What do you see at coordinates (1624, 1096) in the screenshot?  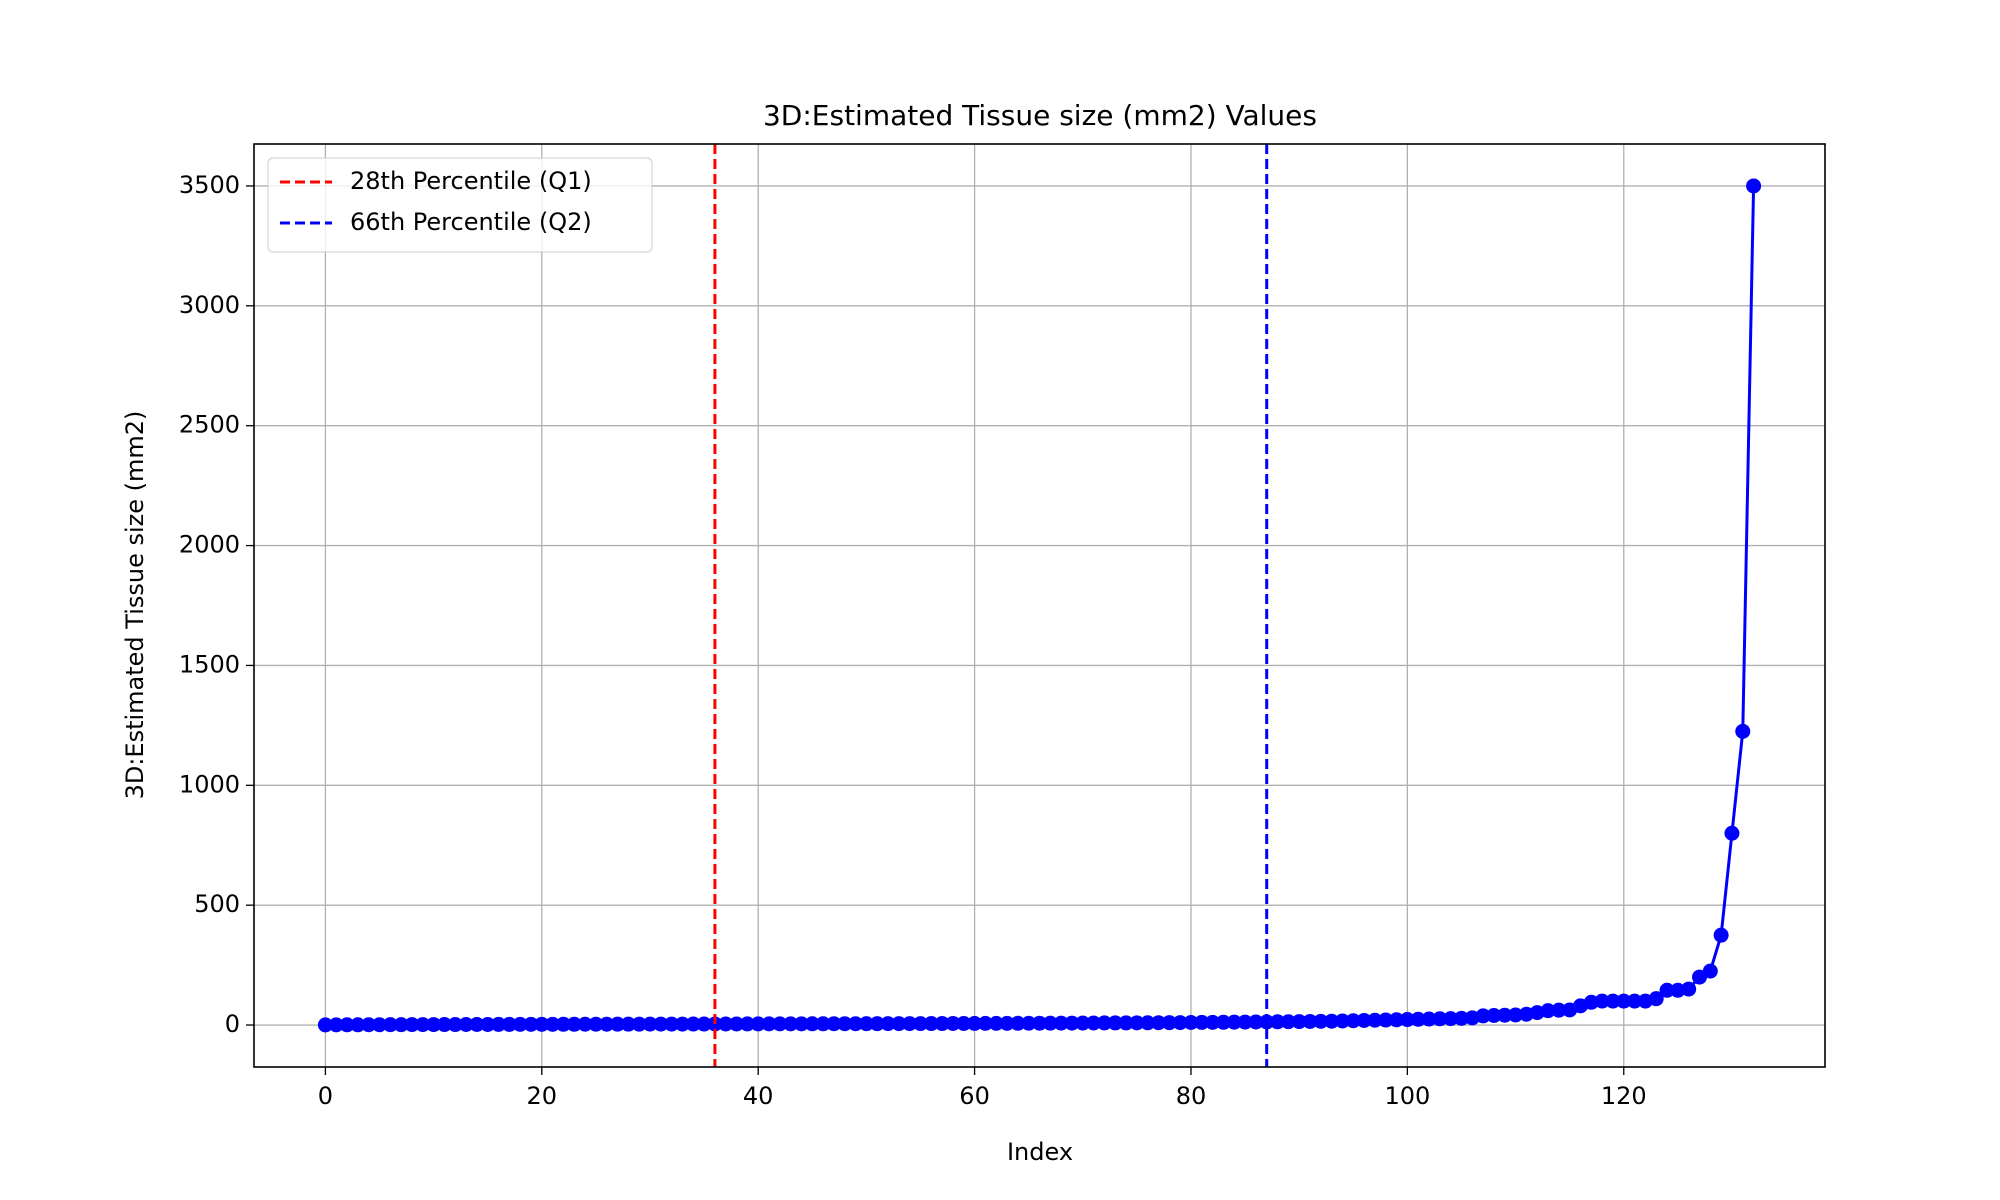 I see `x-tick-label: 120` at bounding box center [1624, 1096].